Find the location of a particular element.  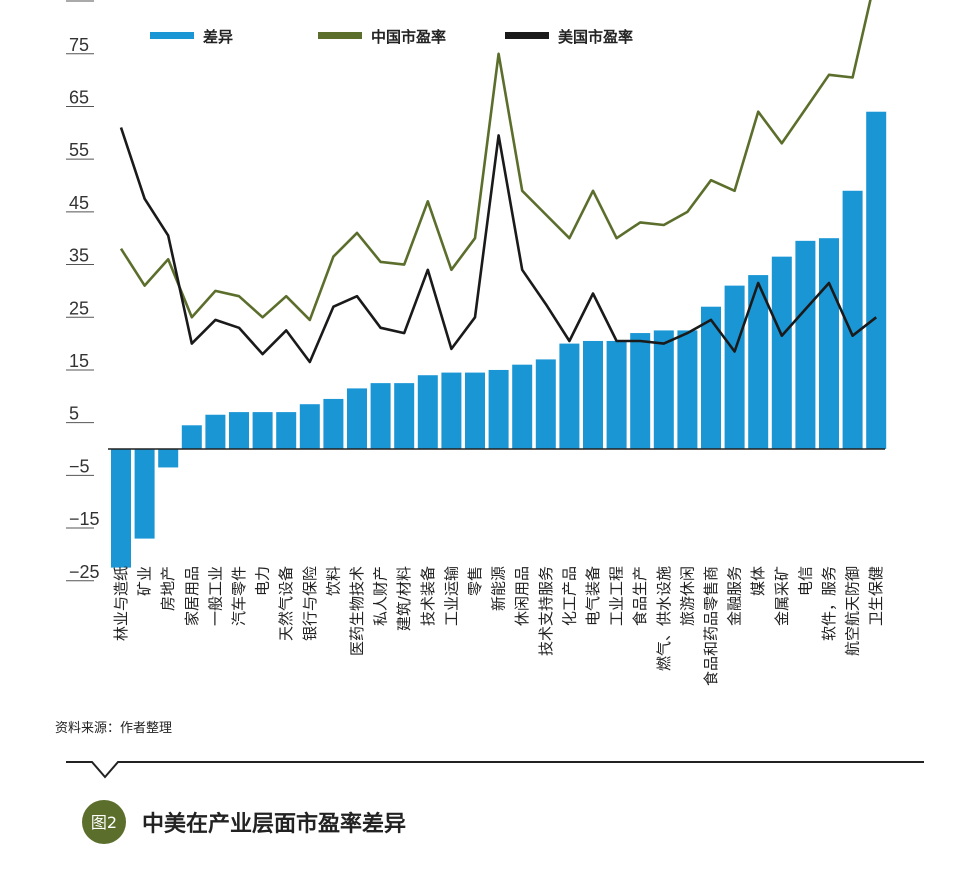

category-label: 技术装备 is located at coordinates (428, 596).